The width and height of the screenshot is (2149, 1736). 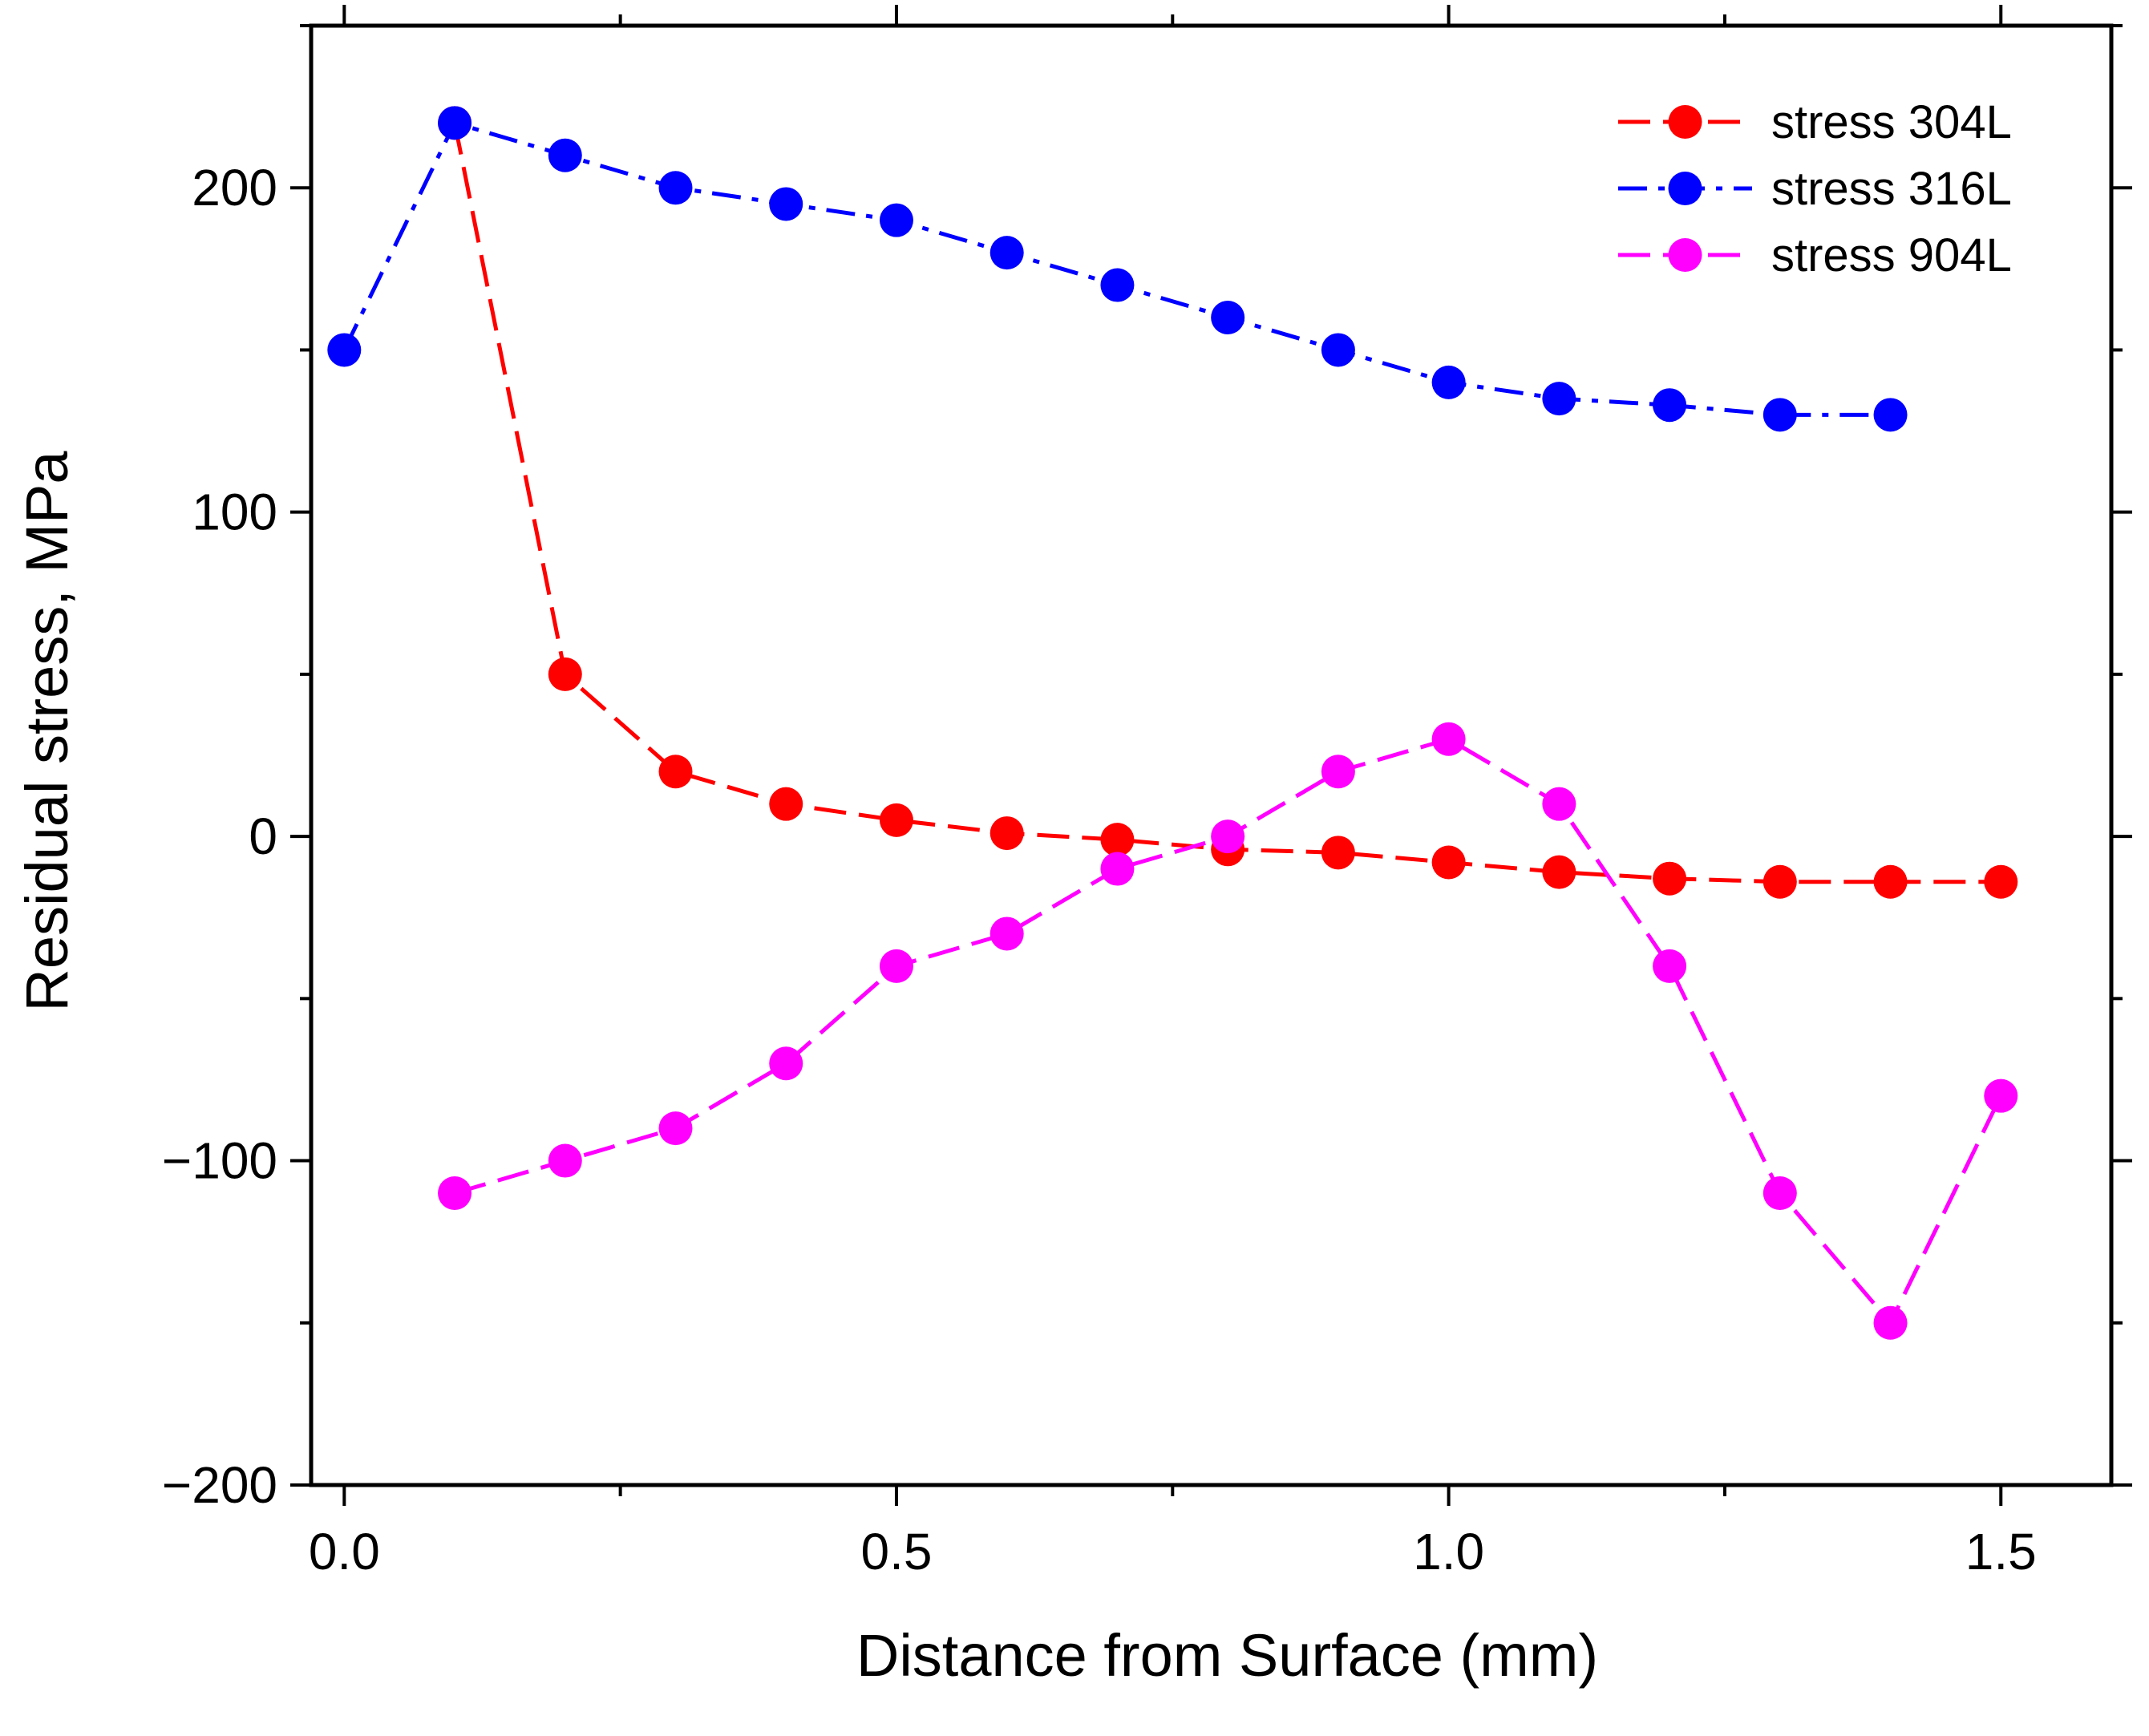 What do you see at coordinates (1891, 189) in the screenshot?
I see `legend-label-stress-316l: stress 316L` at bounding box center [1891, 189].